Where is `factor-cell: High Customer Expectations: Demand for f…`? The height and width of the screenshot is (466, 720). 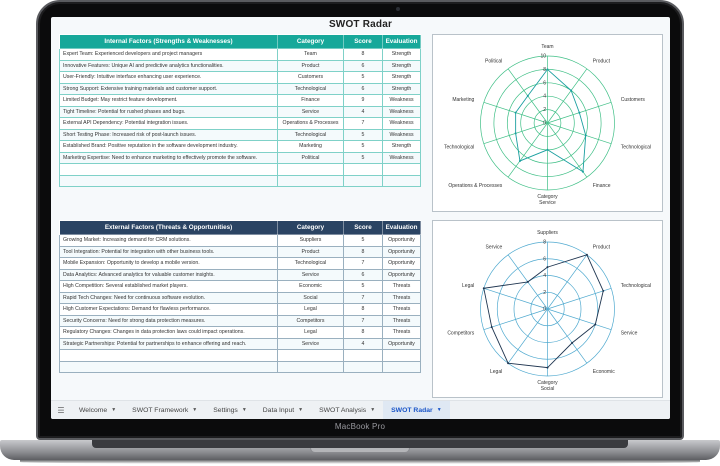
factor-cell: High Customer Expectations: Demand for f… is located at coordinates (168, 309).